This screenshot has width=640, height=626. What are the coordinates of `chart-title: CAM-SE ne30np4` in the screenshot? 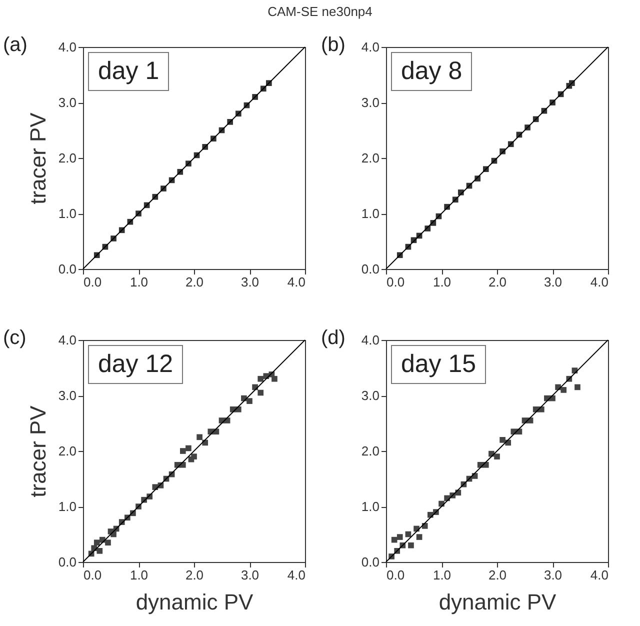 It's located at (320, 11).